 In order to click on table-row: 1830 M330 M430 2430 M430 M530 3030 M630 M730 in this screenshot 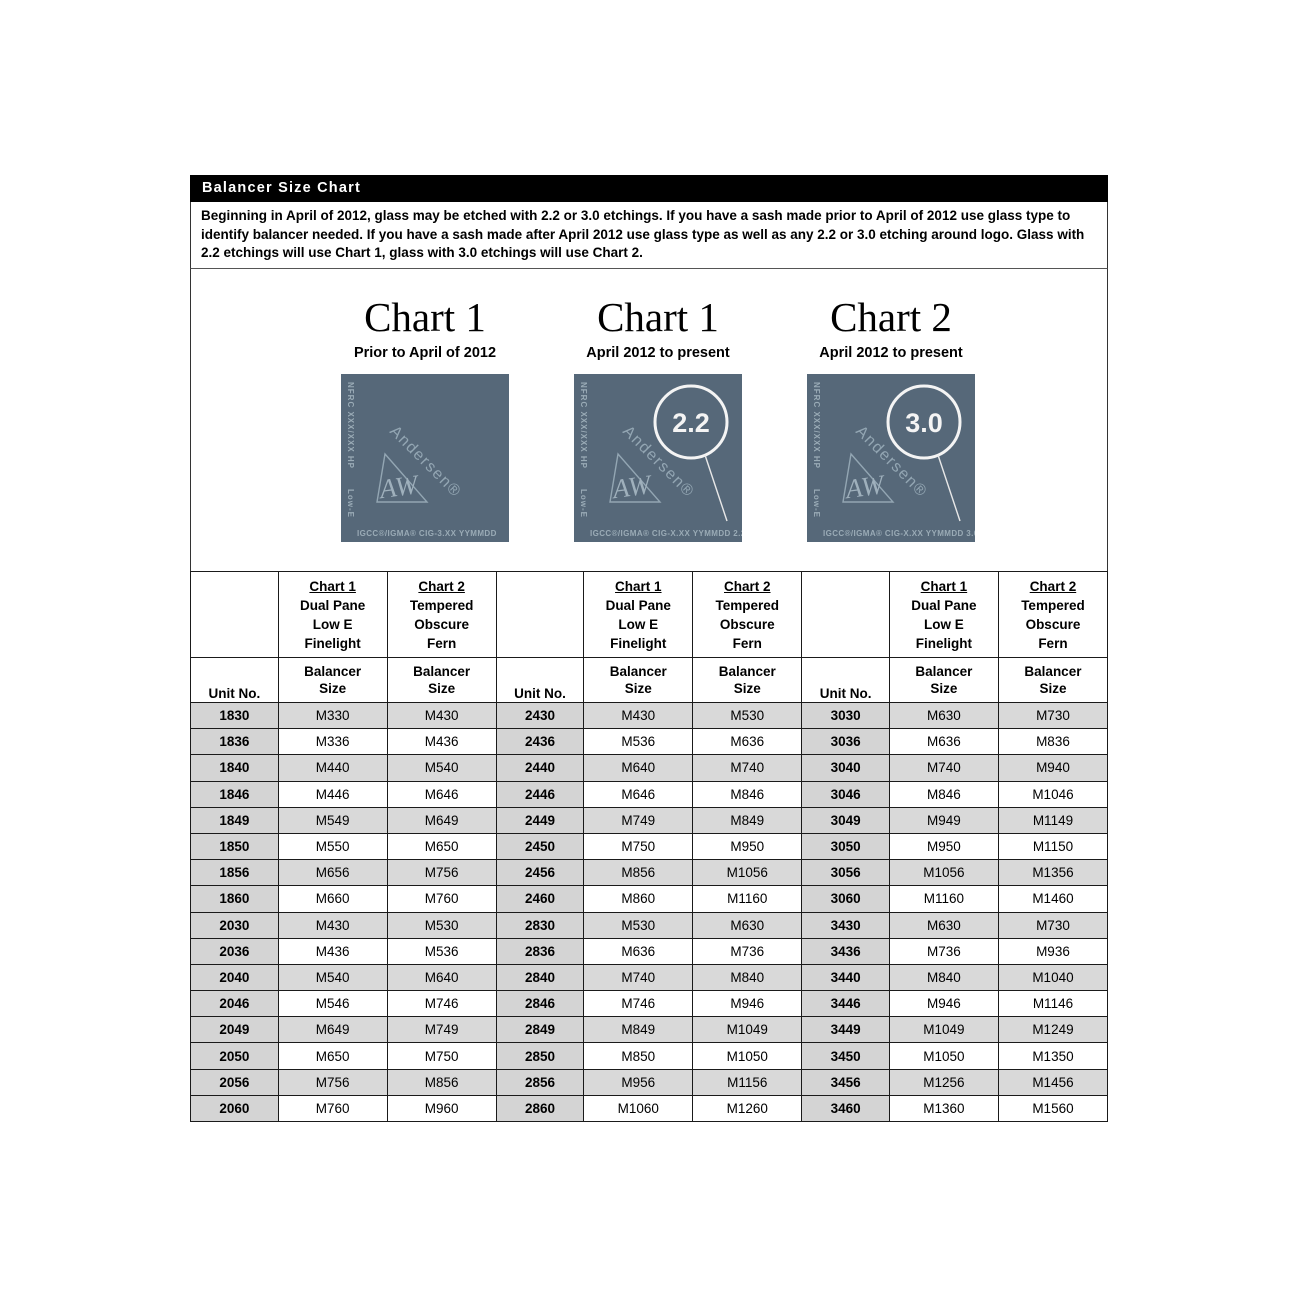, I will do `click(649, 715)`.